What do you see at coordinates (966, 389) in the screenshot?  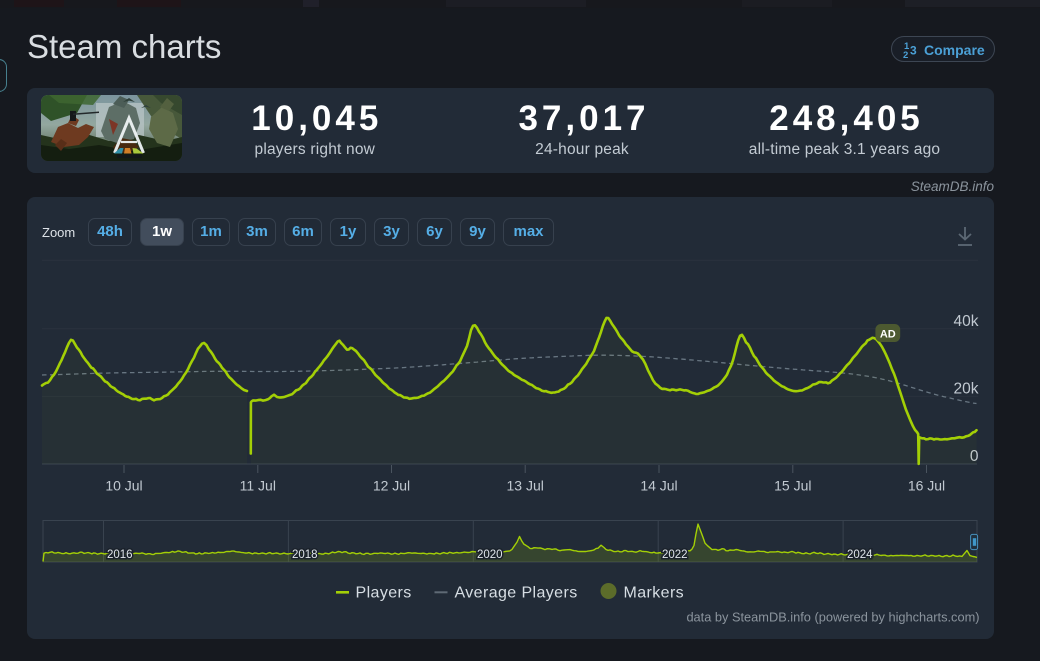 I see `svg-text: 20k` at bounding box center [966, 389].